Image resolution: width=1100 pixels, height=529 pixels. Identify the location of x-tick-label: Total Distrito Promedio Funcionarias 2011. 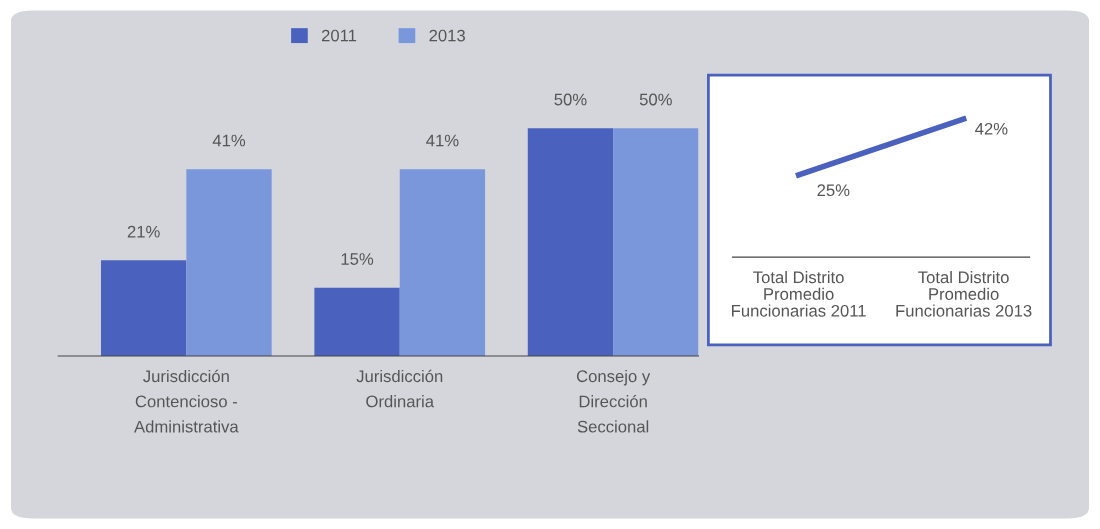
(799, 293).